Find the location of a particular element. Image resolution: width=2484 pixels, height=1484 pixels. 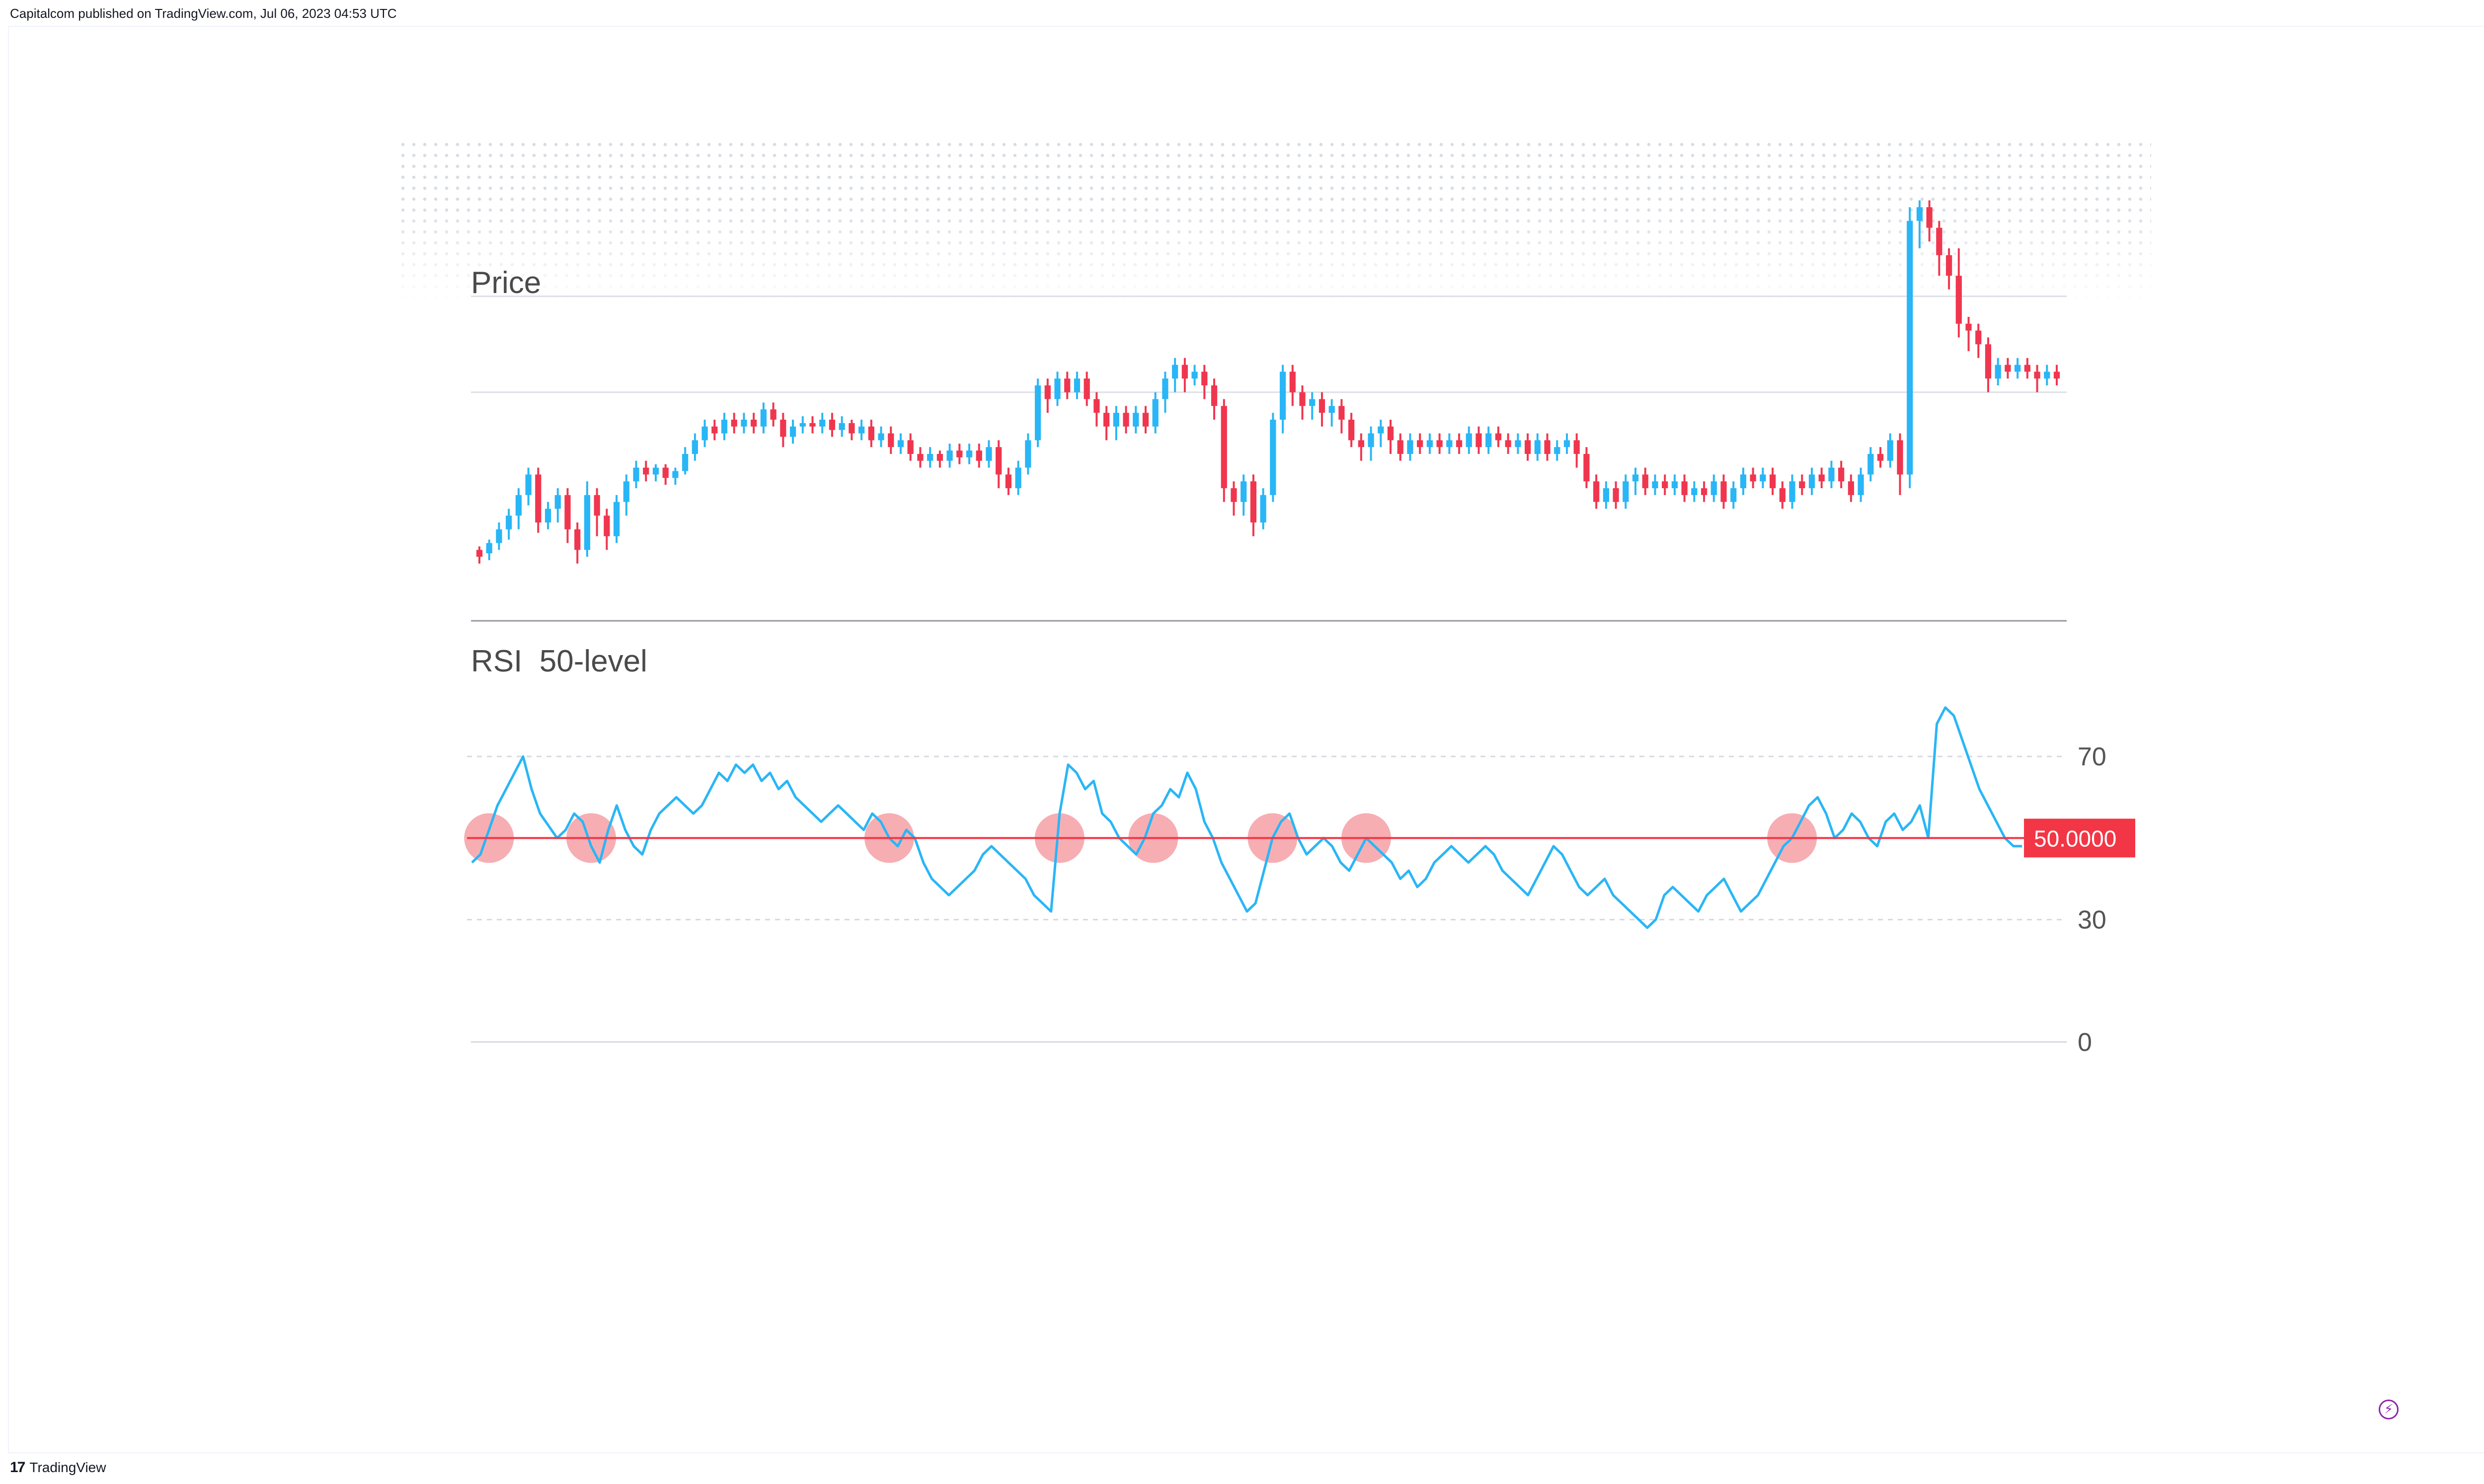

price-pane-title: Price is located at coordinates (506, 283).